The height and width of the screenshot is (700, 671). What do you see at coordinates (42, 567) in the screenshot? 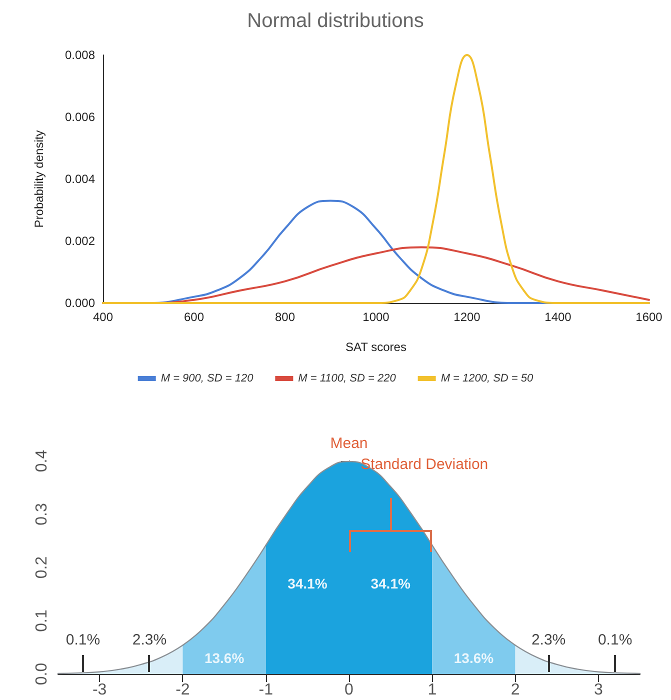
I see `y-tick-label: 0.2` at bounding box center [42, 567].